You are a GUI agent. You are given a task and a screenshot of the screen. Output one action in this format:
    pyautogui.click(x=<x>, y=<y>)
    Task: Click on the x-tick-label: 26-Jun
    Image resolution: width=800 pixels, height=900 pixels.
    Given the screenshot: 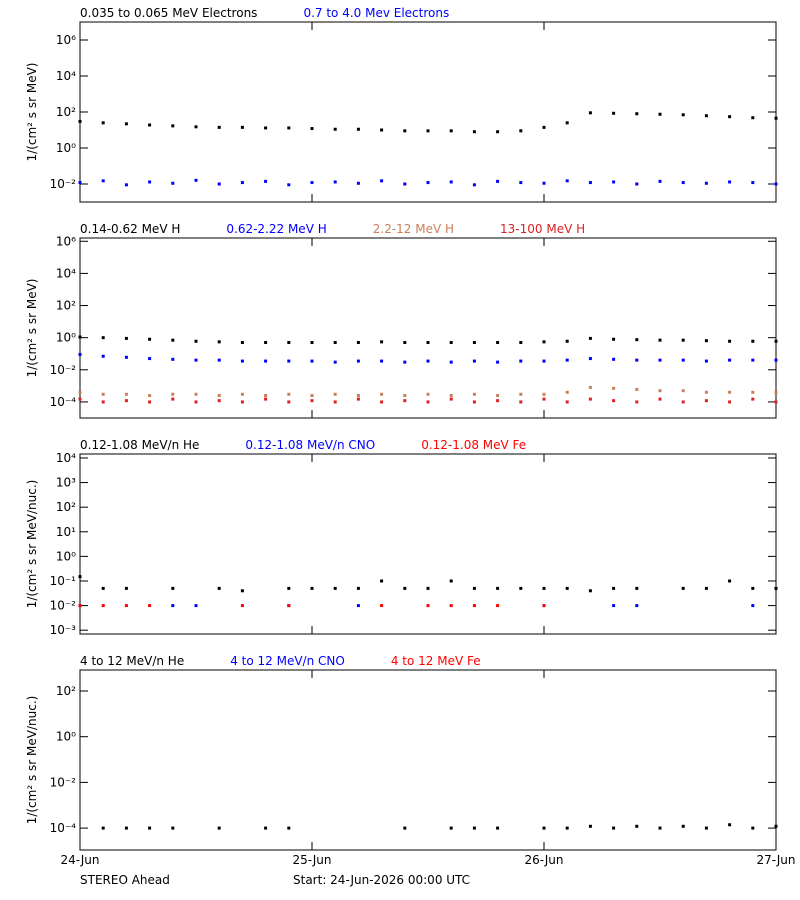 What is the action you would take?
    pyautogui.click(x=543, y=860)
    